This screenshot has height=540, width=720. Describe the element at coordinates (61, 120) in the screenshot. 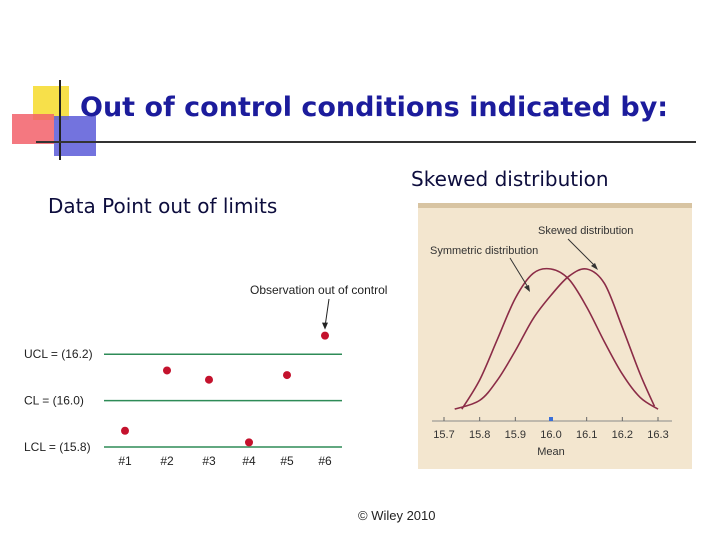

I see `logo-squares-icon` at that location.